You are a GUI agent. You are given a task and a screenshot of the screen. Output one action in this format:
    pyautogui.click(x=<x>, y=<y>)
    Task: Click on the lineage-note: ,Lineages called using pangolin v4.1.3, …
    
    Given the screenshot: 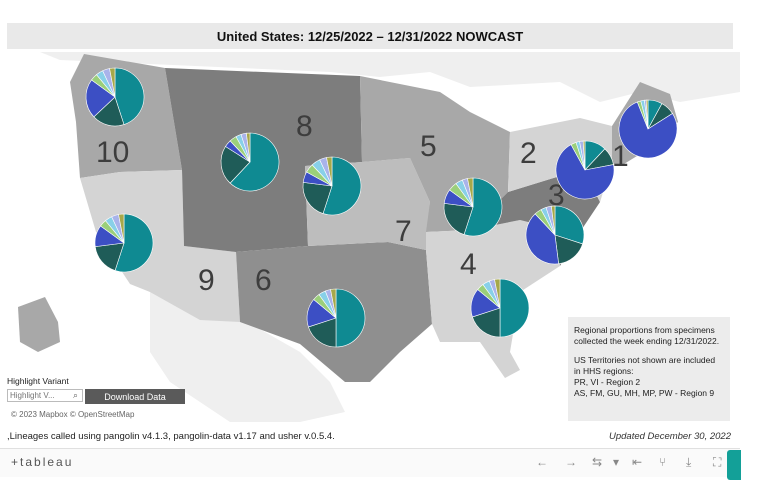 What is the action you would take?
    pyautogui.click(x=171, y=436)
    